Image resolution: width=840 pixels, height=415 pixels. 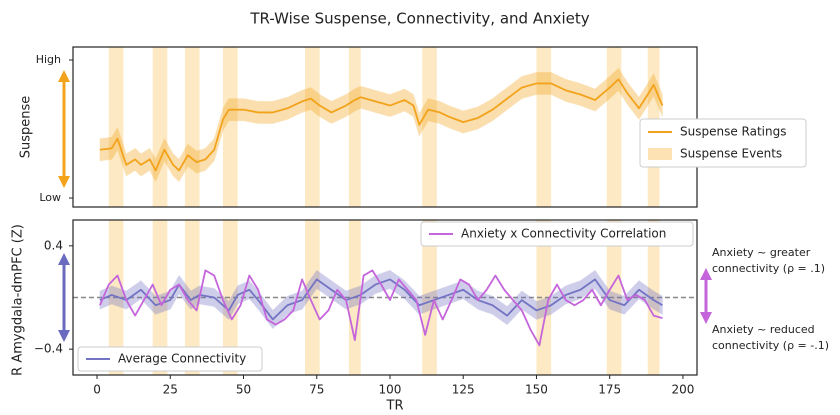 I want to click on ci-band, so click(x=381, y=299).